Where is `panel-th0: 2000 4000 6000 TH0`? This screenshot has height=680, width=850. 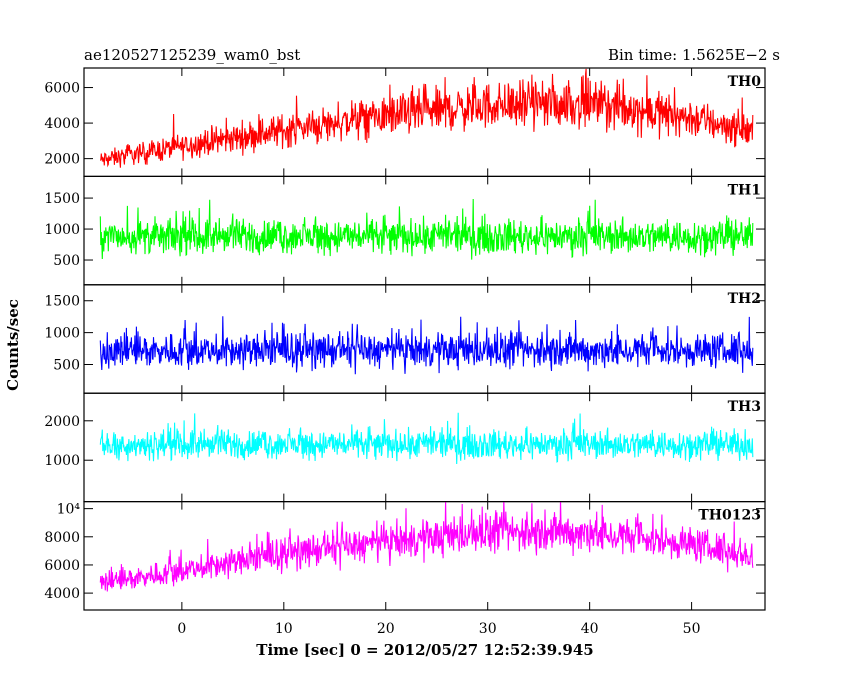
panel-th0: 2000 4000 6000 TH0 is located at coordinates (405, 122).